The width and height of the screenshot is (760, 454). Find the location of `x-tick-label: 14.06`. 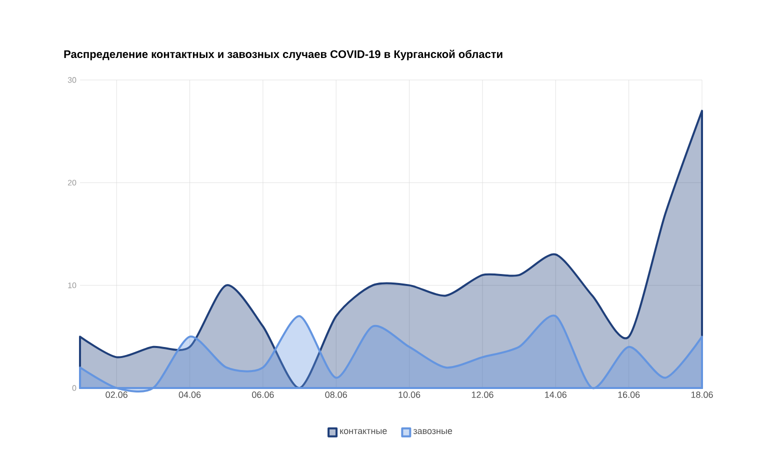

x-tick-label: 14.06 is located at coordinates (556, 395).